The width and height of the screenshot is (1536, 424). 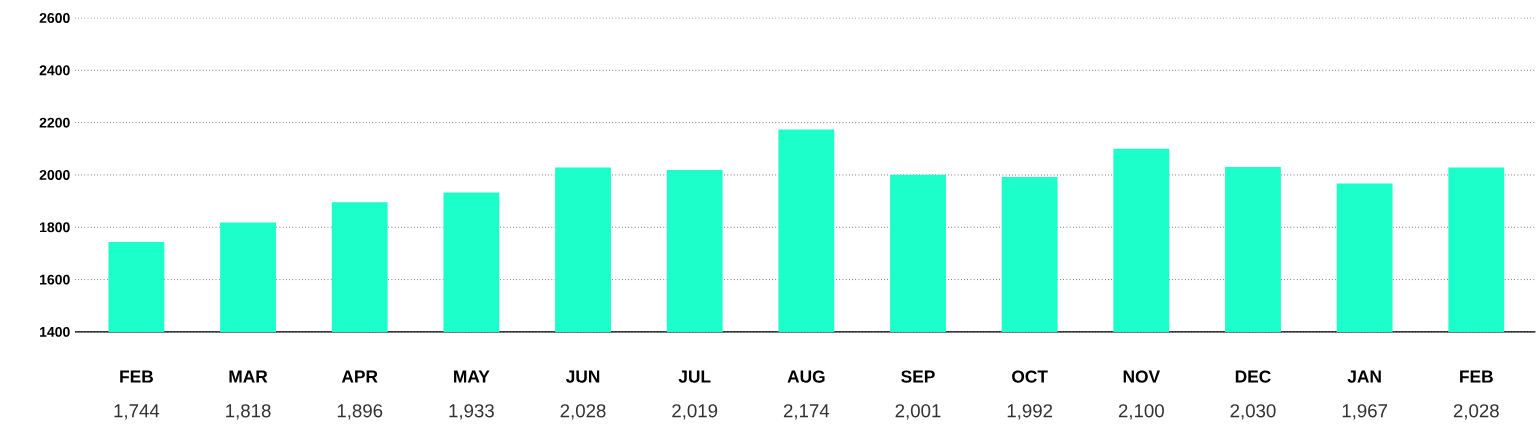 What do you see at coordinates (359, 376) in the screenshot?
I see `x-tick-label: APR` at bounding box center [359, 376].